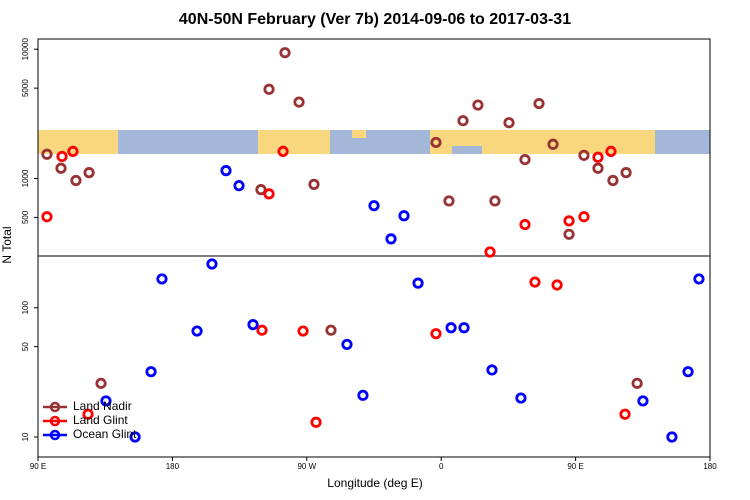  What do you see at coordinates (25, 308) in the screenshot?
I see `y-tick-label: 100` at bounding box center [25, 308].